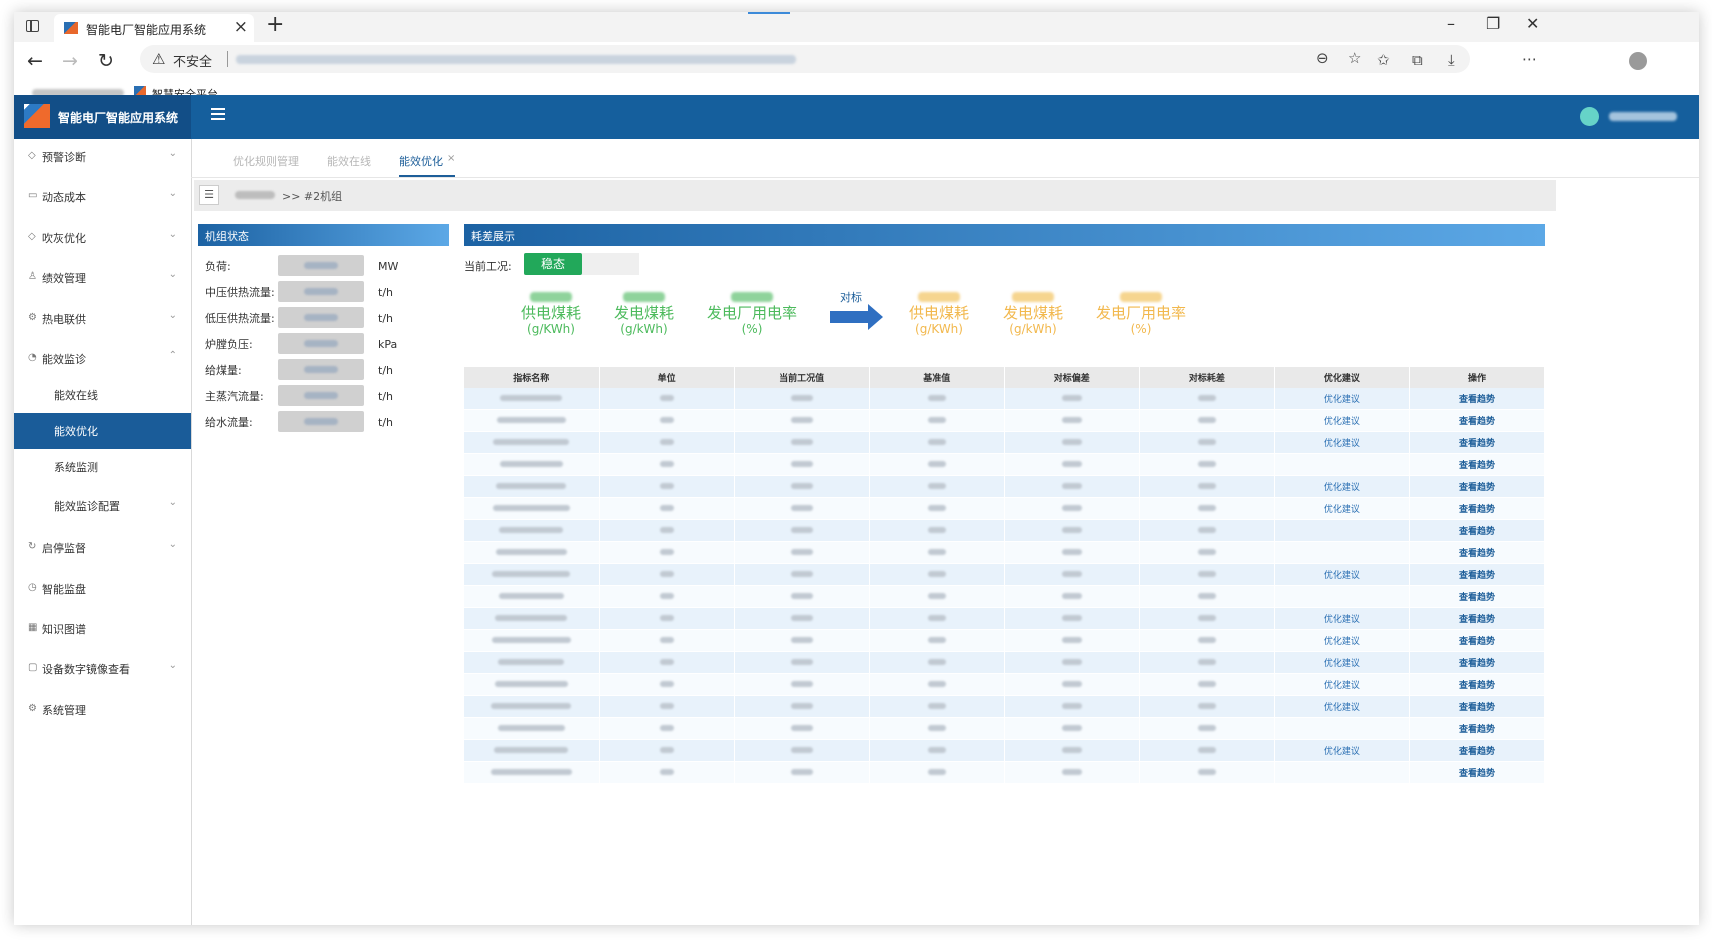 This screenshot has height=943, width=1712. What do you see at coordinates (945, 158) in the screenshot?
I see `content-tabs: 优化规则管理 能效在线 能效优化 ×` at bounding box center [945, 158].